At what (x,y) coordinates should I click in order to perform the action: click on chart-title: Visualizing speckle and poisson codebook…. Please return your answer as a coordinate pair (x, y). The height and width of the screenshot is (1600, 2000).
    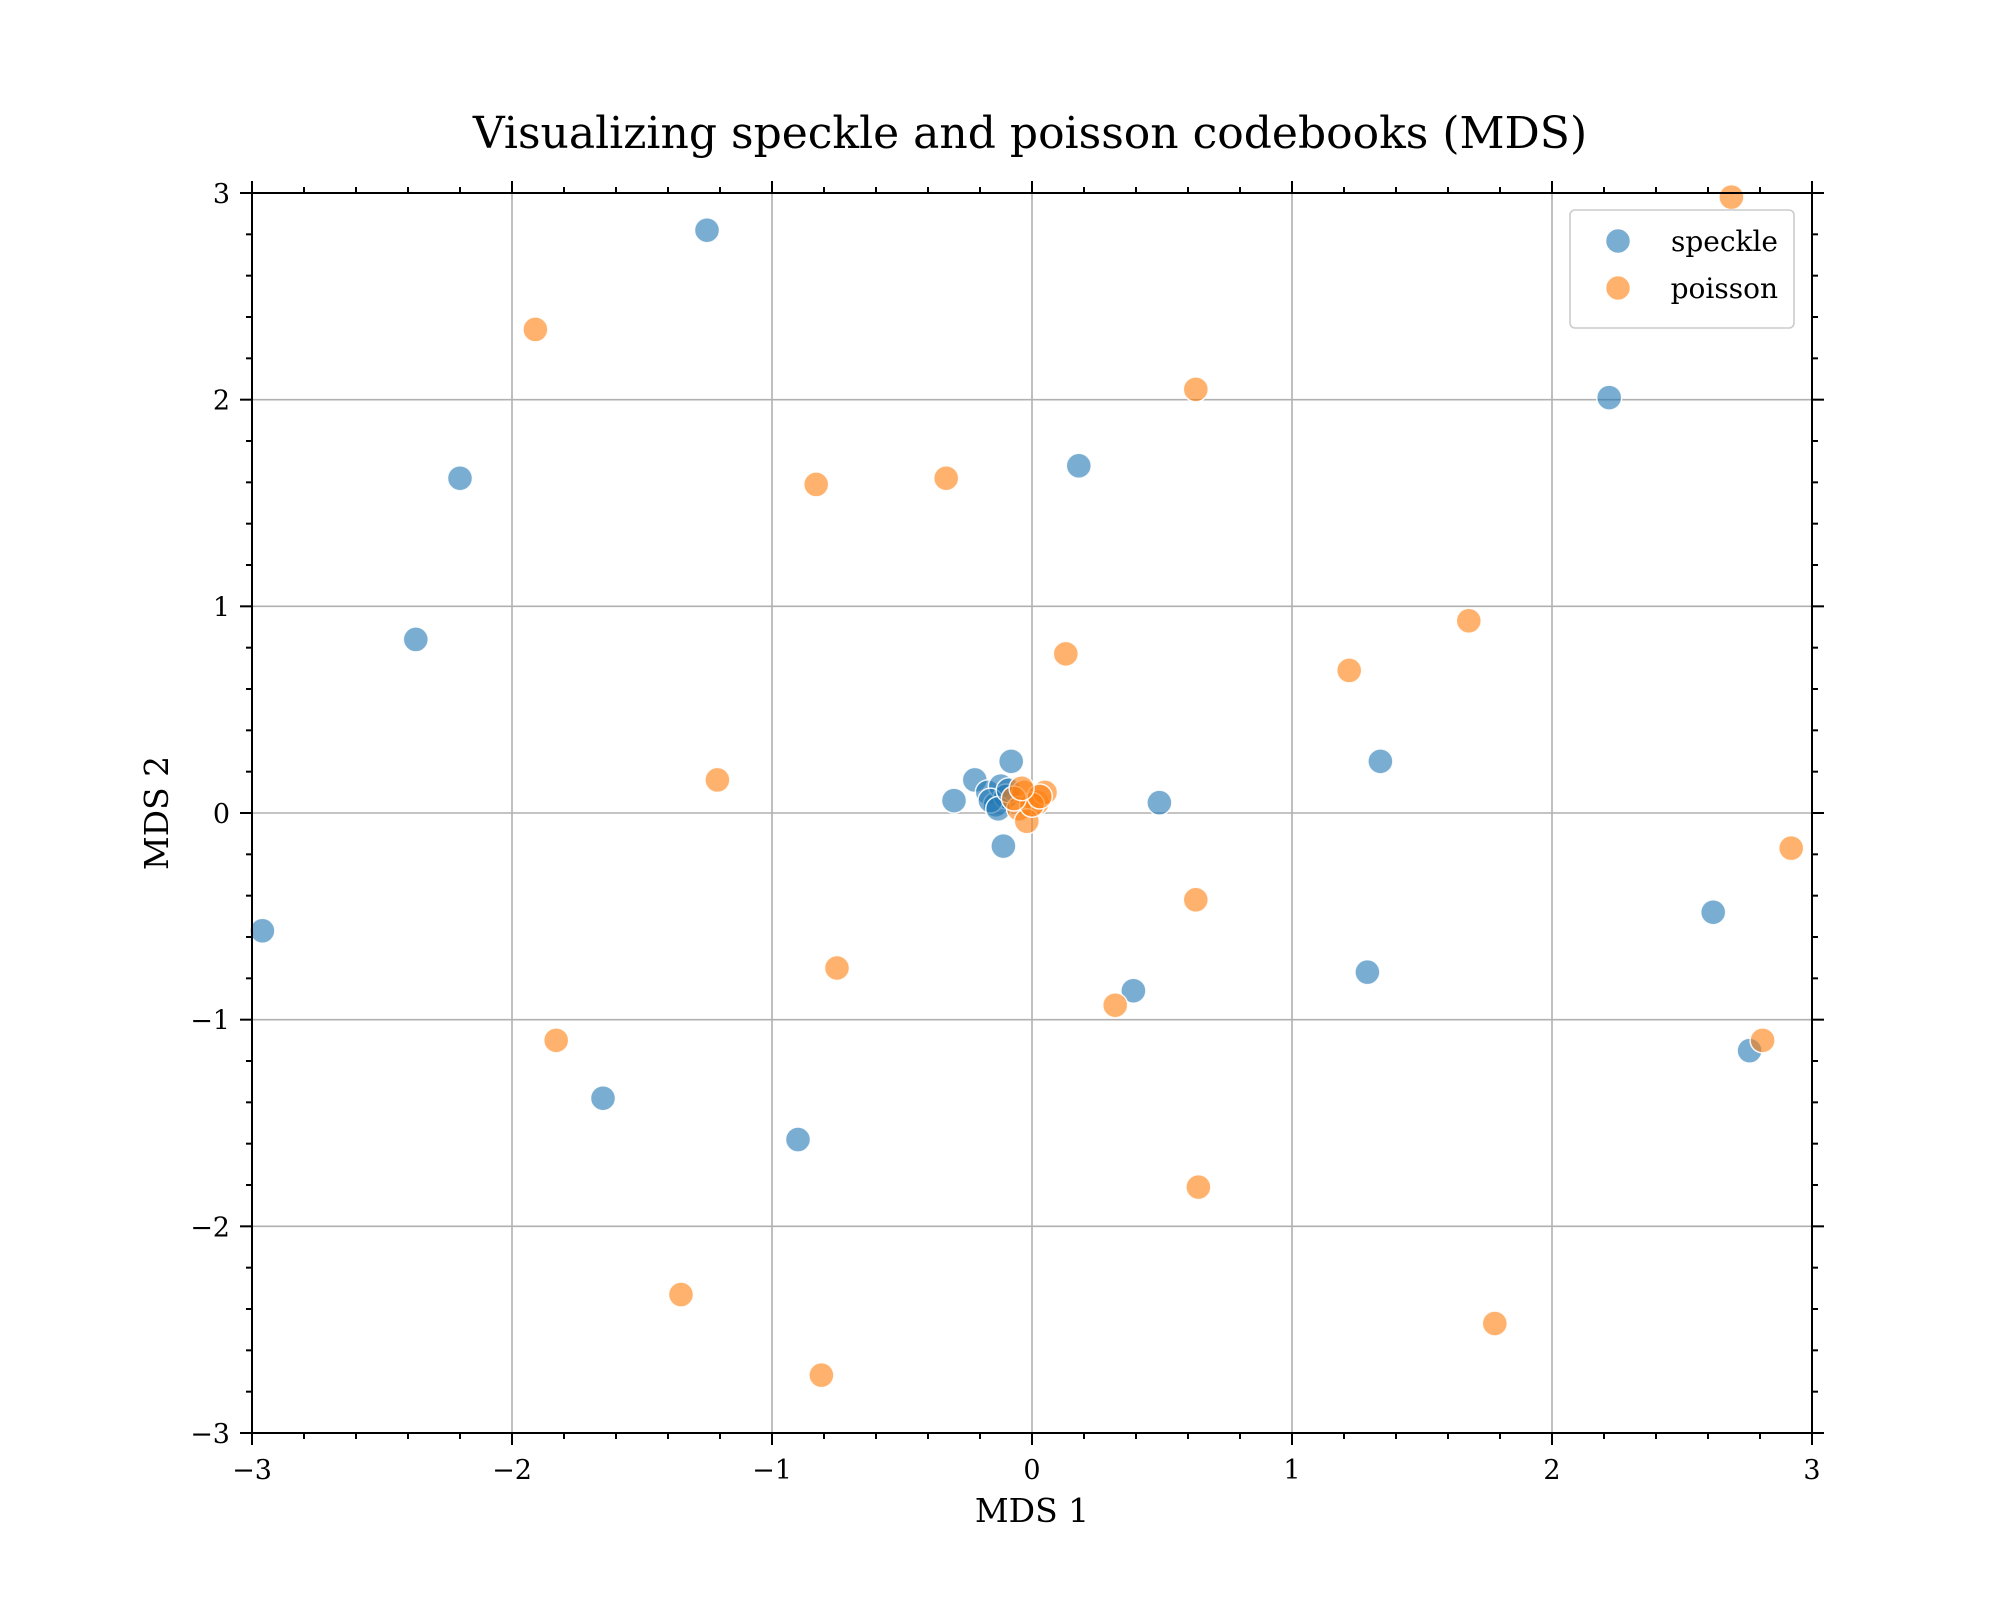
    Looking at the image, I should click on (1029, 133).